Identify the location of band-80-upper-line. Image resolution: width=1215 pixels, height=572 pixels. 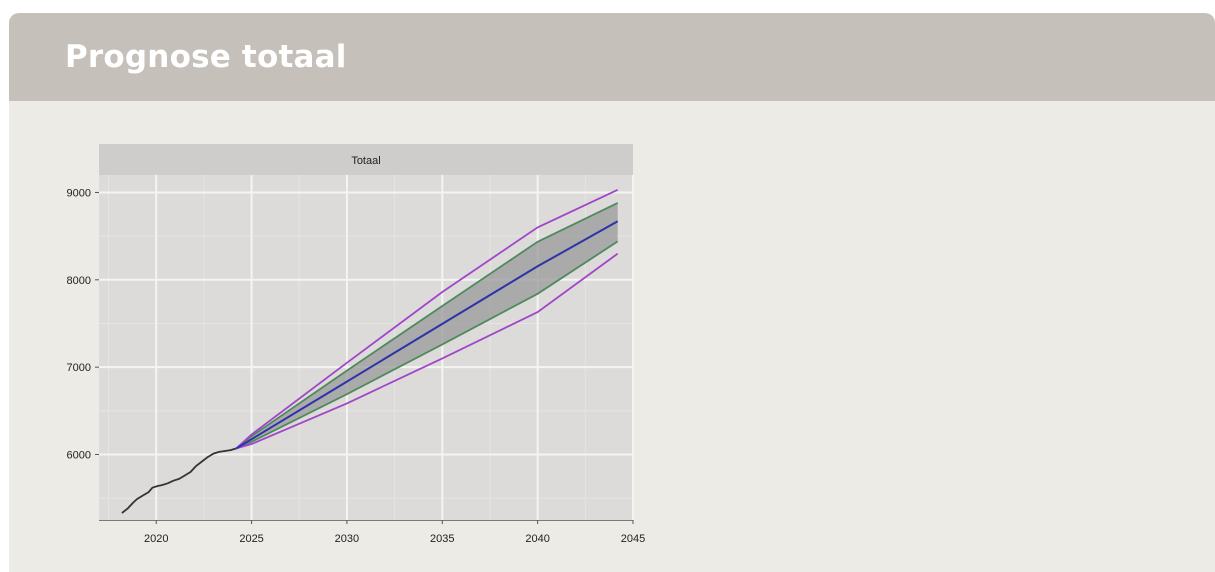
(427, 326).